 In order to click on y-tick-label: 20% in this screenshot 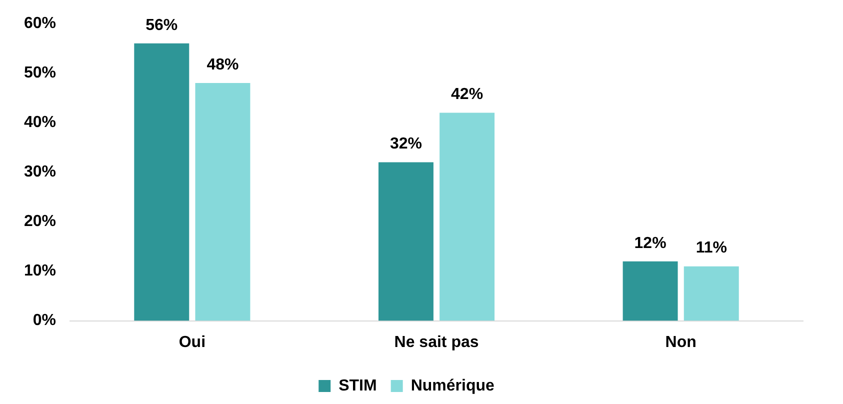, I will do `click(40, 221)`.